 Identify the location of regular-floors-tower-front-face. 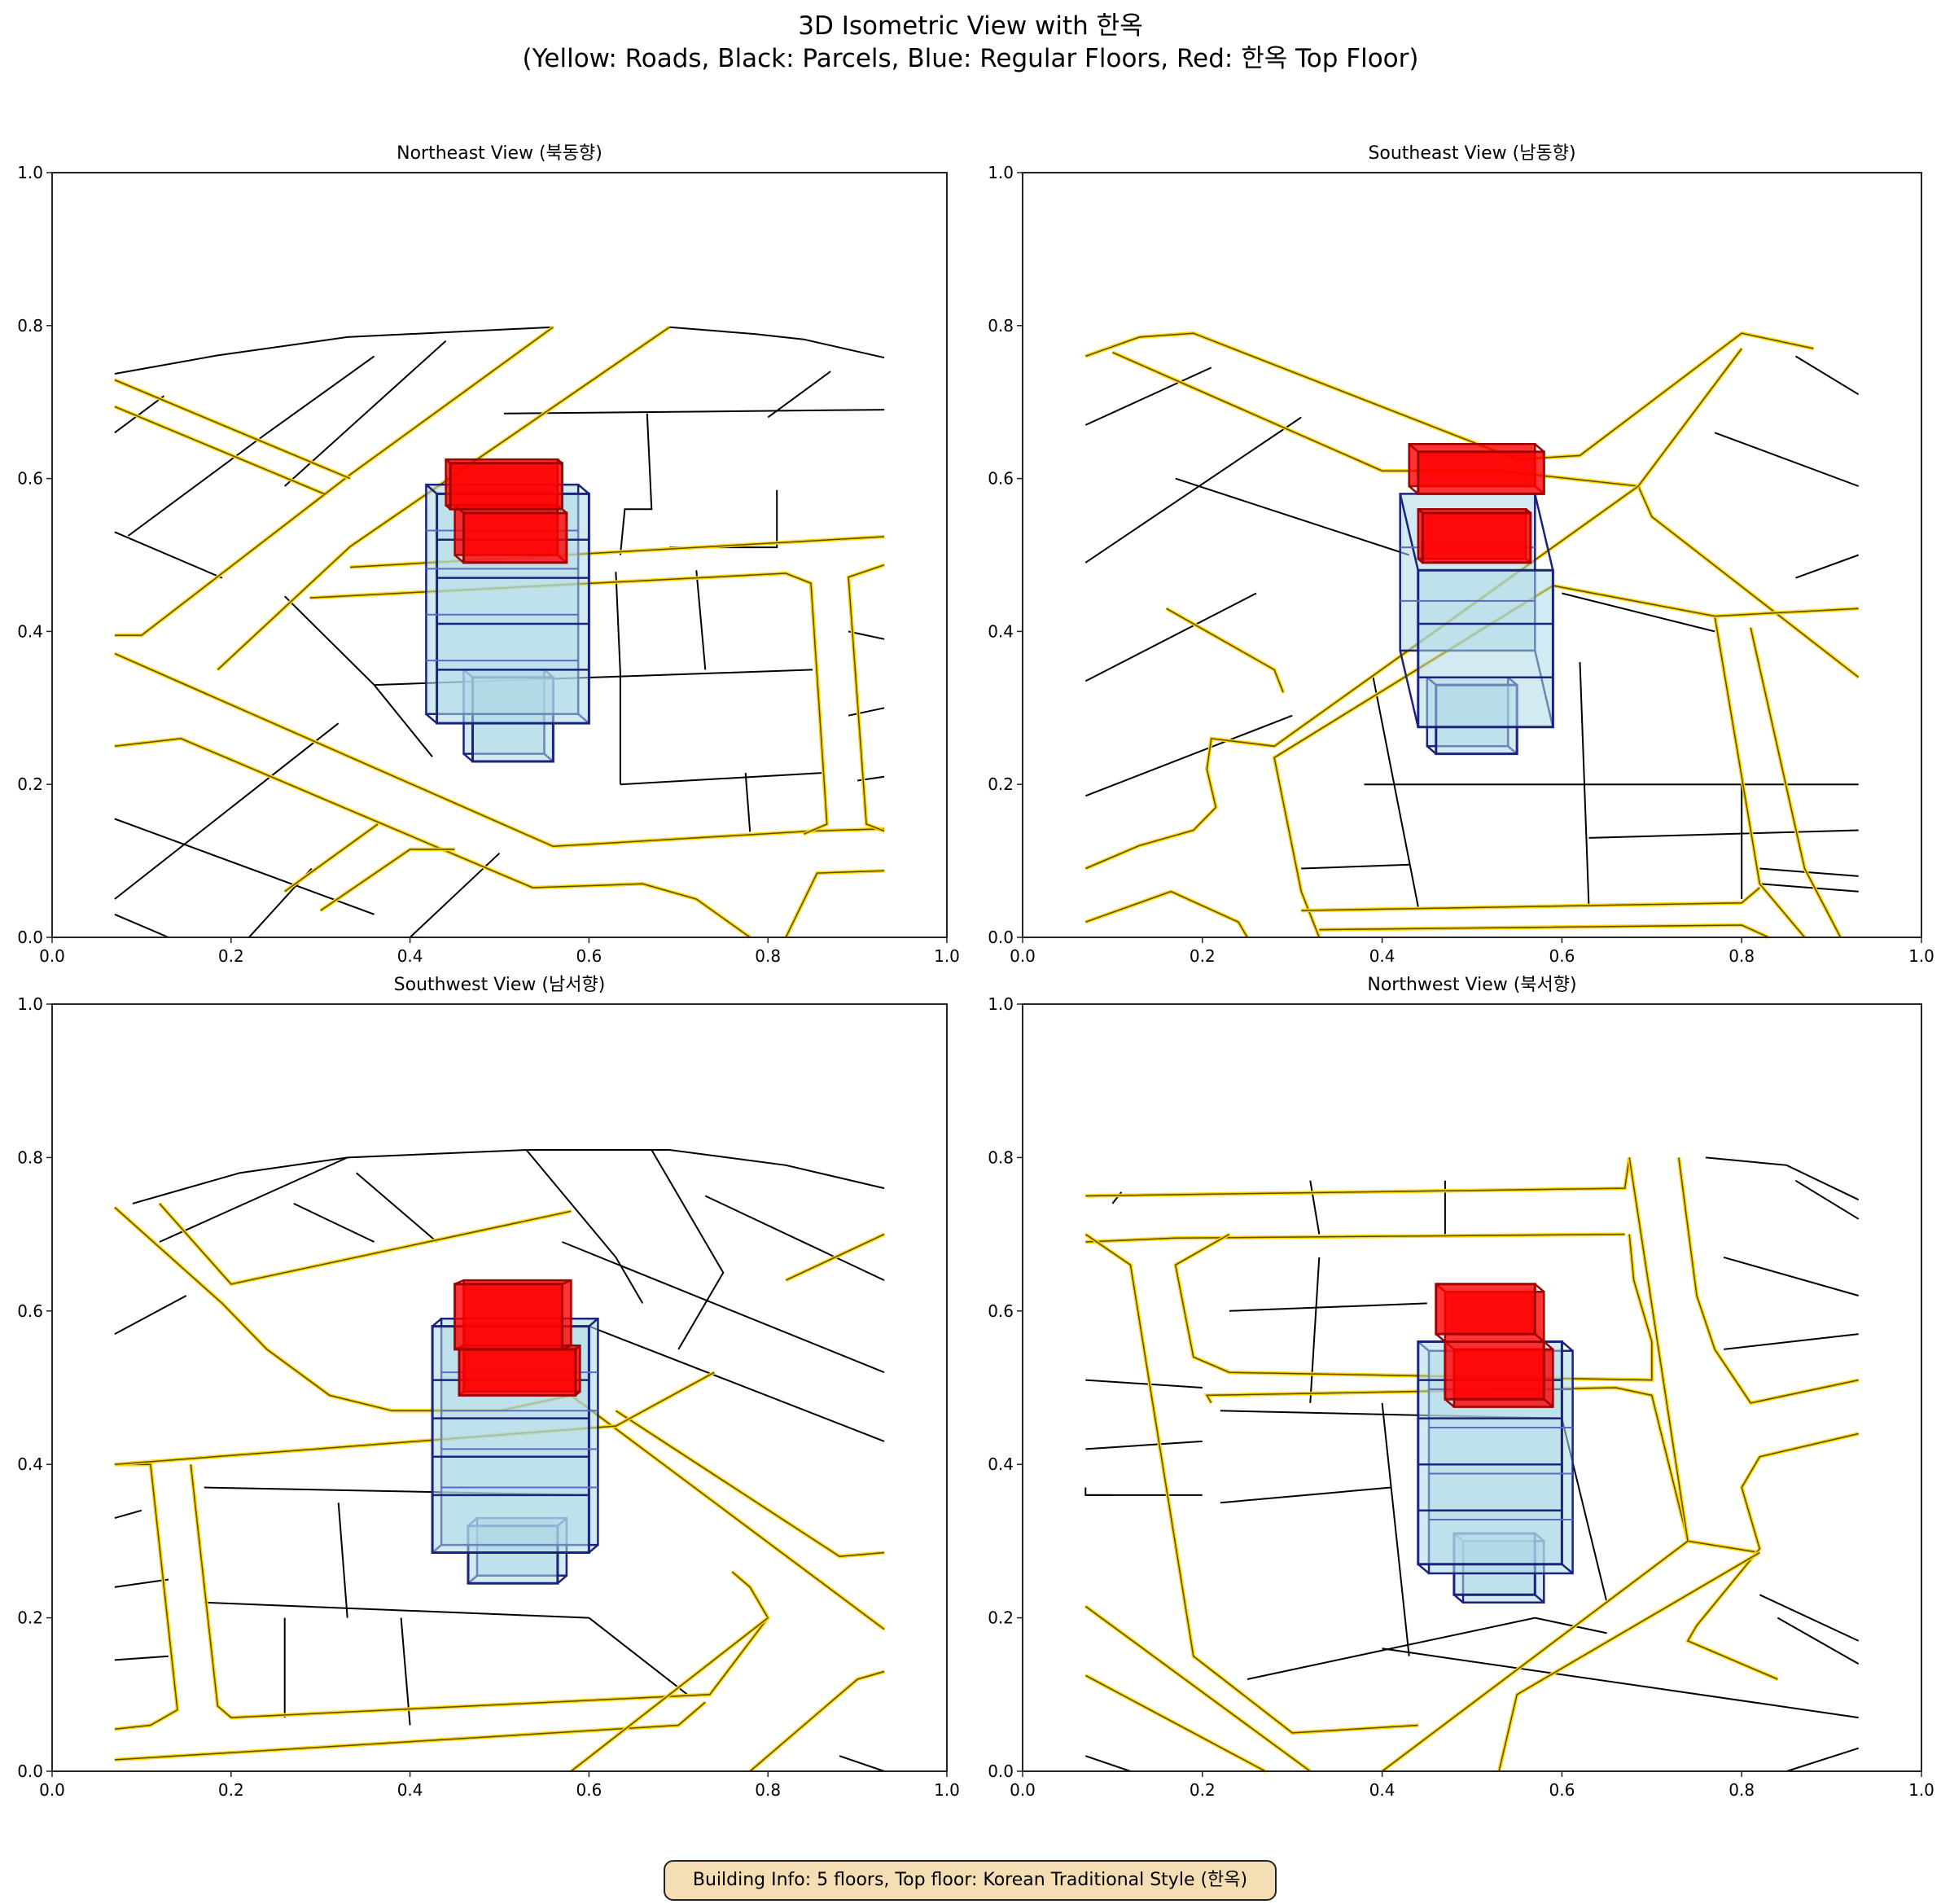
(1485, 649).